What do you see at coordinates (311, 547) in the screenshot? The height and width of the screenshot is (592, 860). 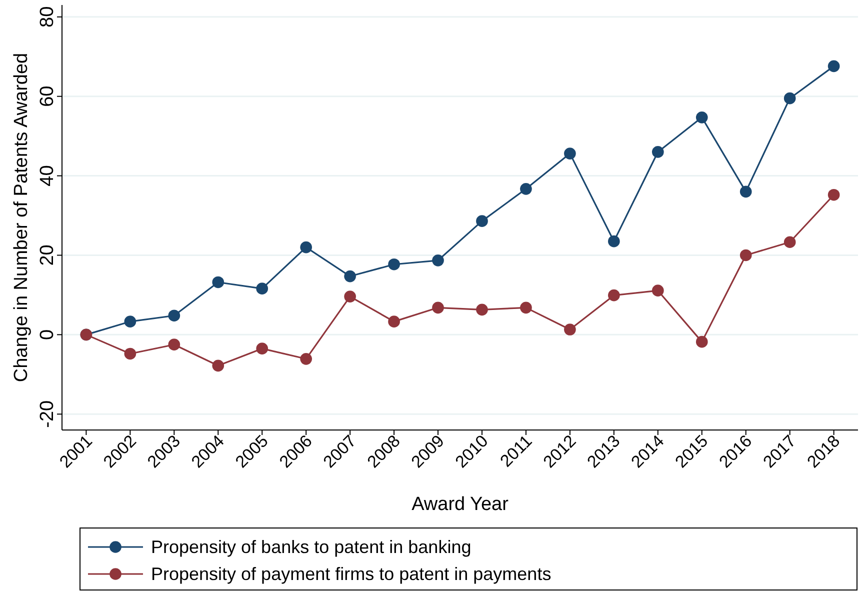 I see `legend-label: Propensity of banks to patent in banking` at bounding box center [311, 547].